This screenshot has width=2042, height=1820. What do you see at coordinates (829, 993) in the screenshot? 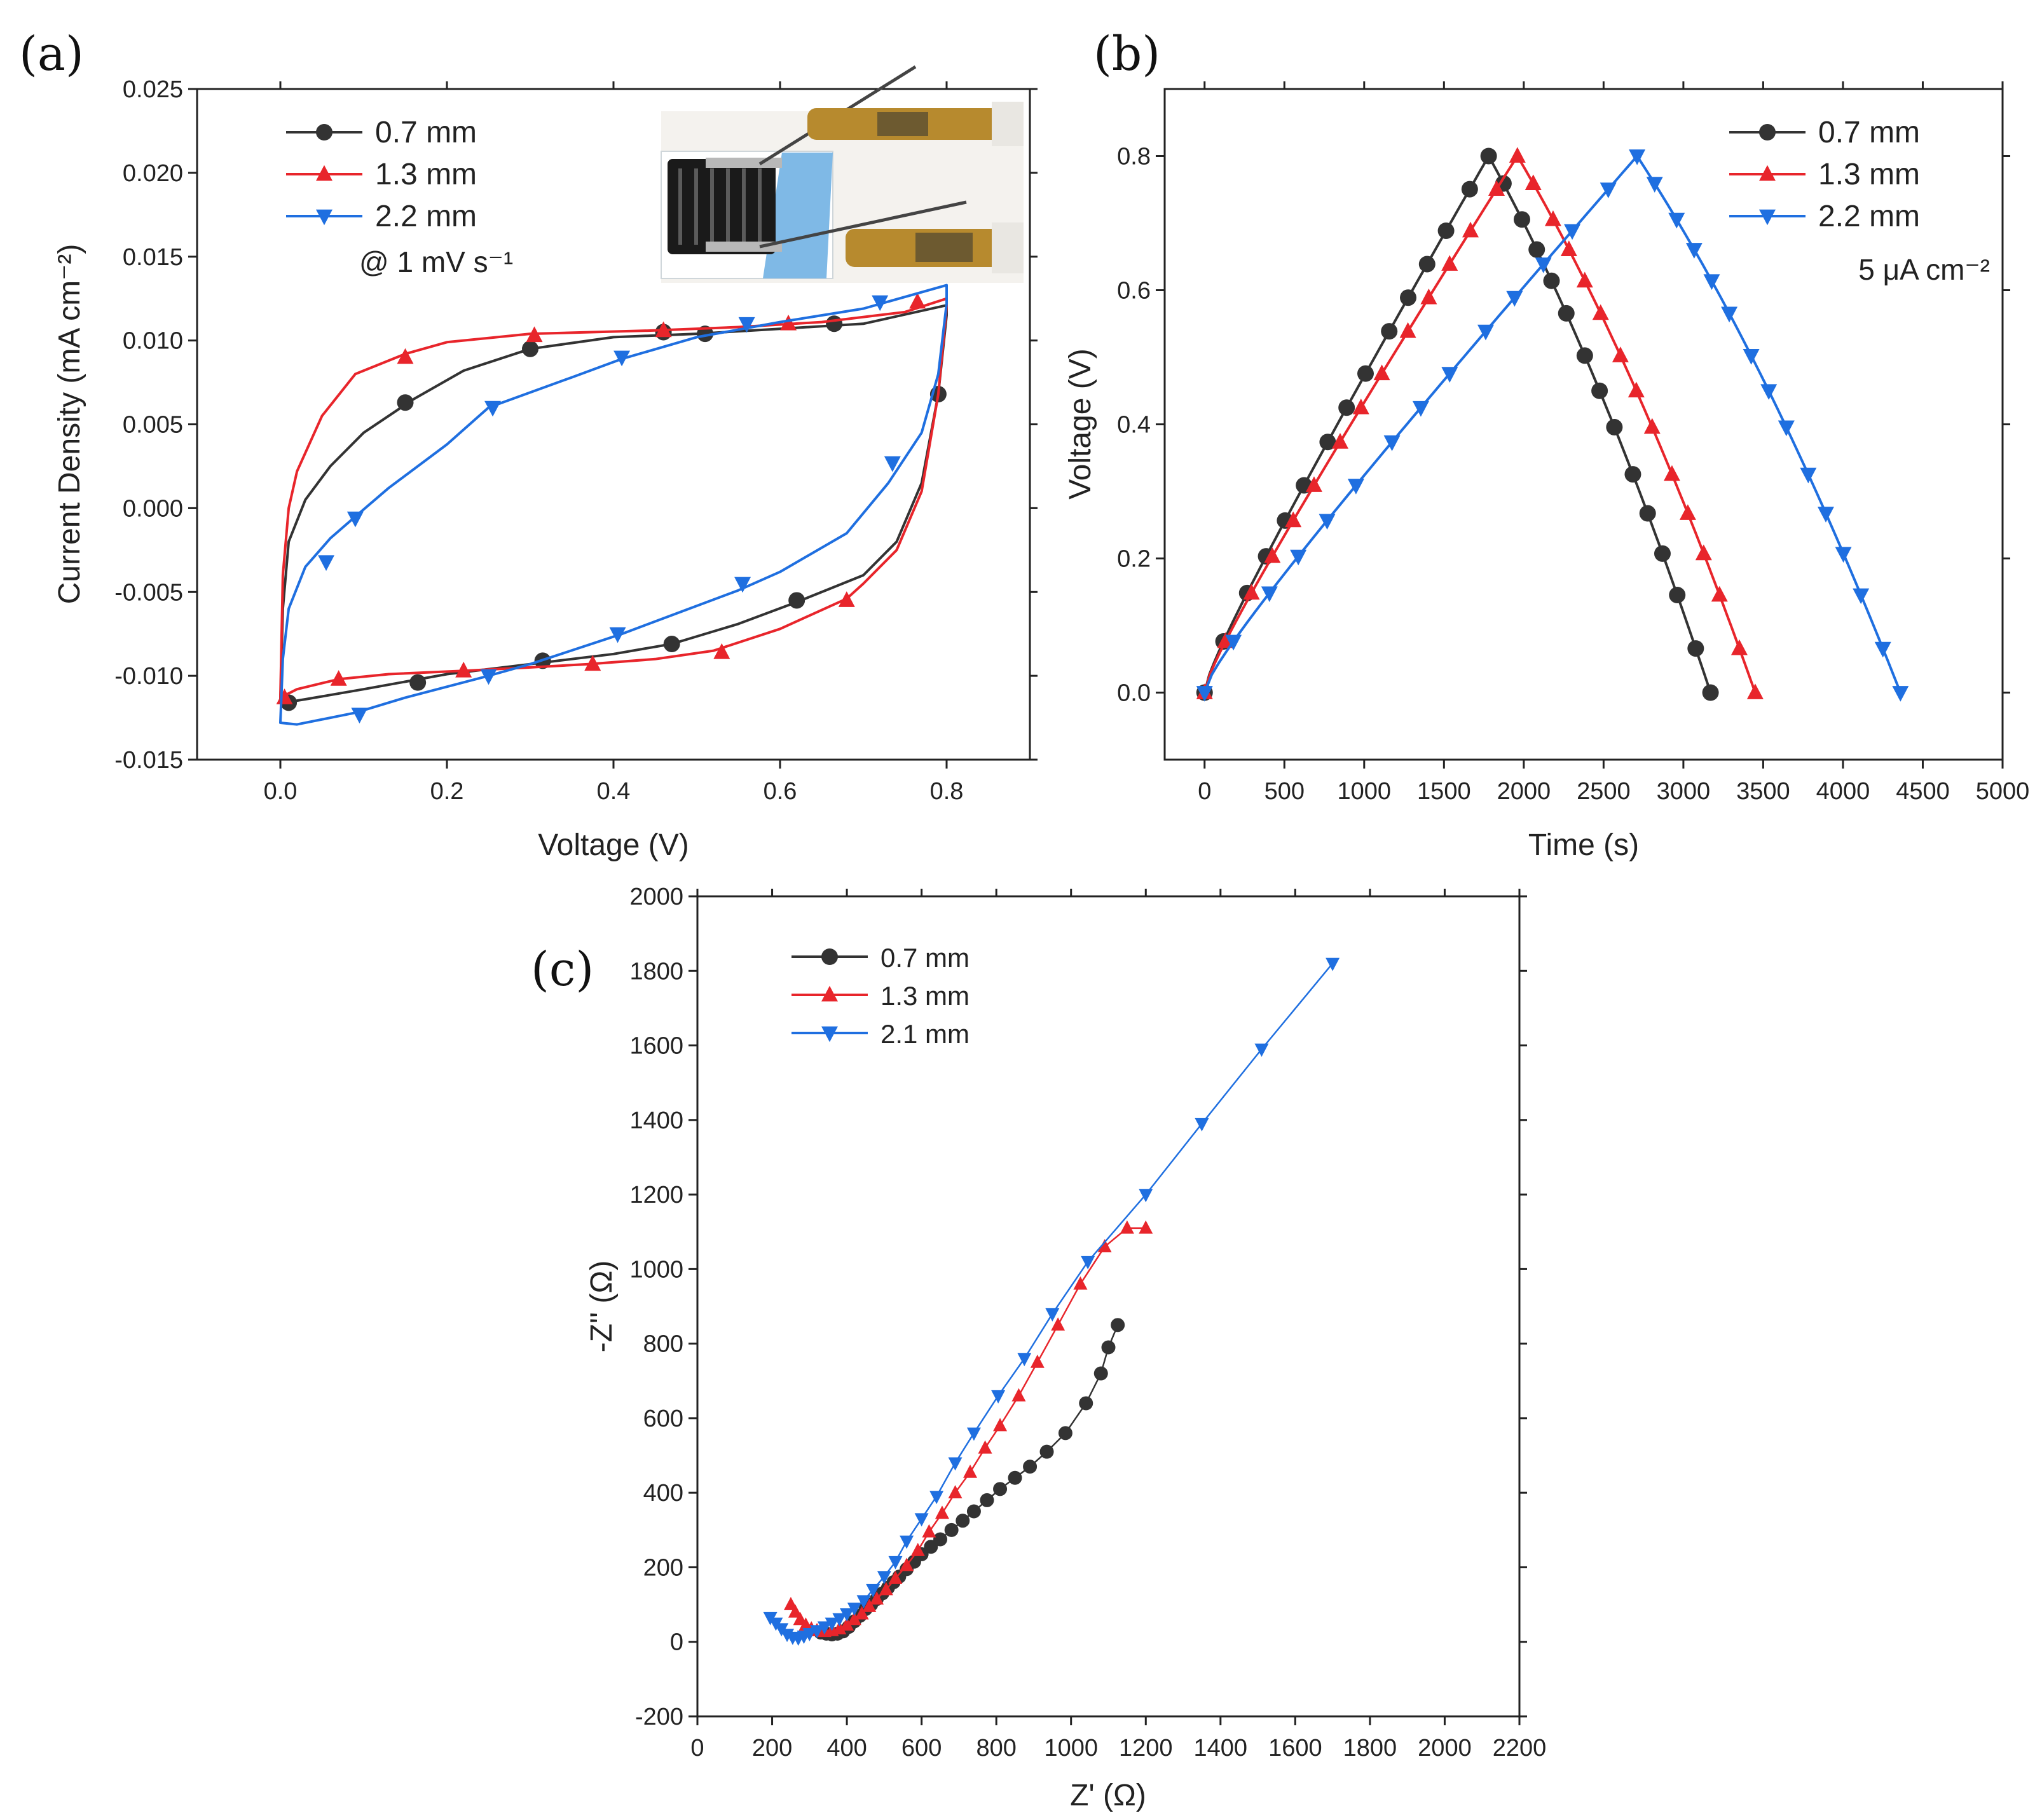
I see `chart-c-legend-marker` at bounding box center [829, 993].